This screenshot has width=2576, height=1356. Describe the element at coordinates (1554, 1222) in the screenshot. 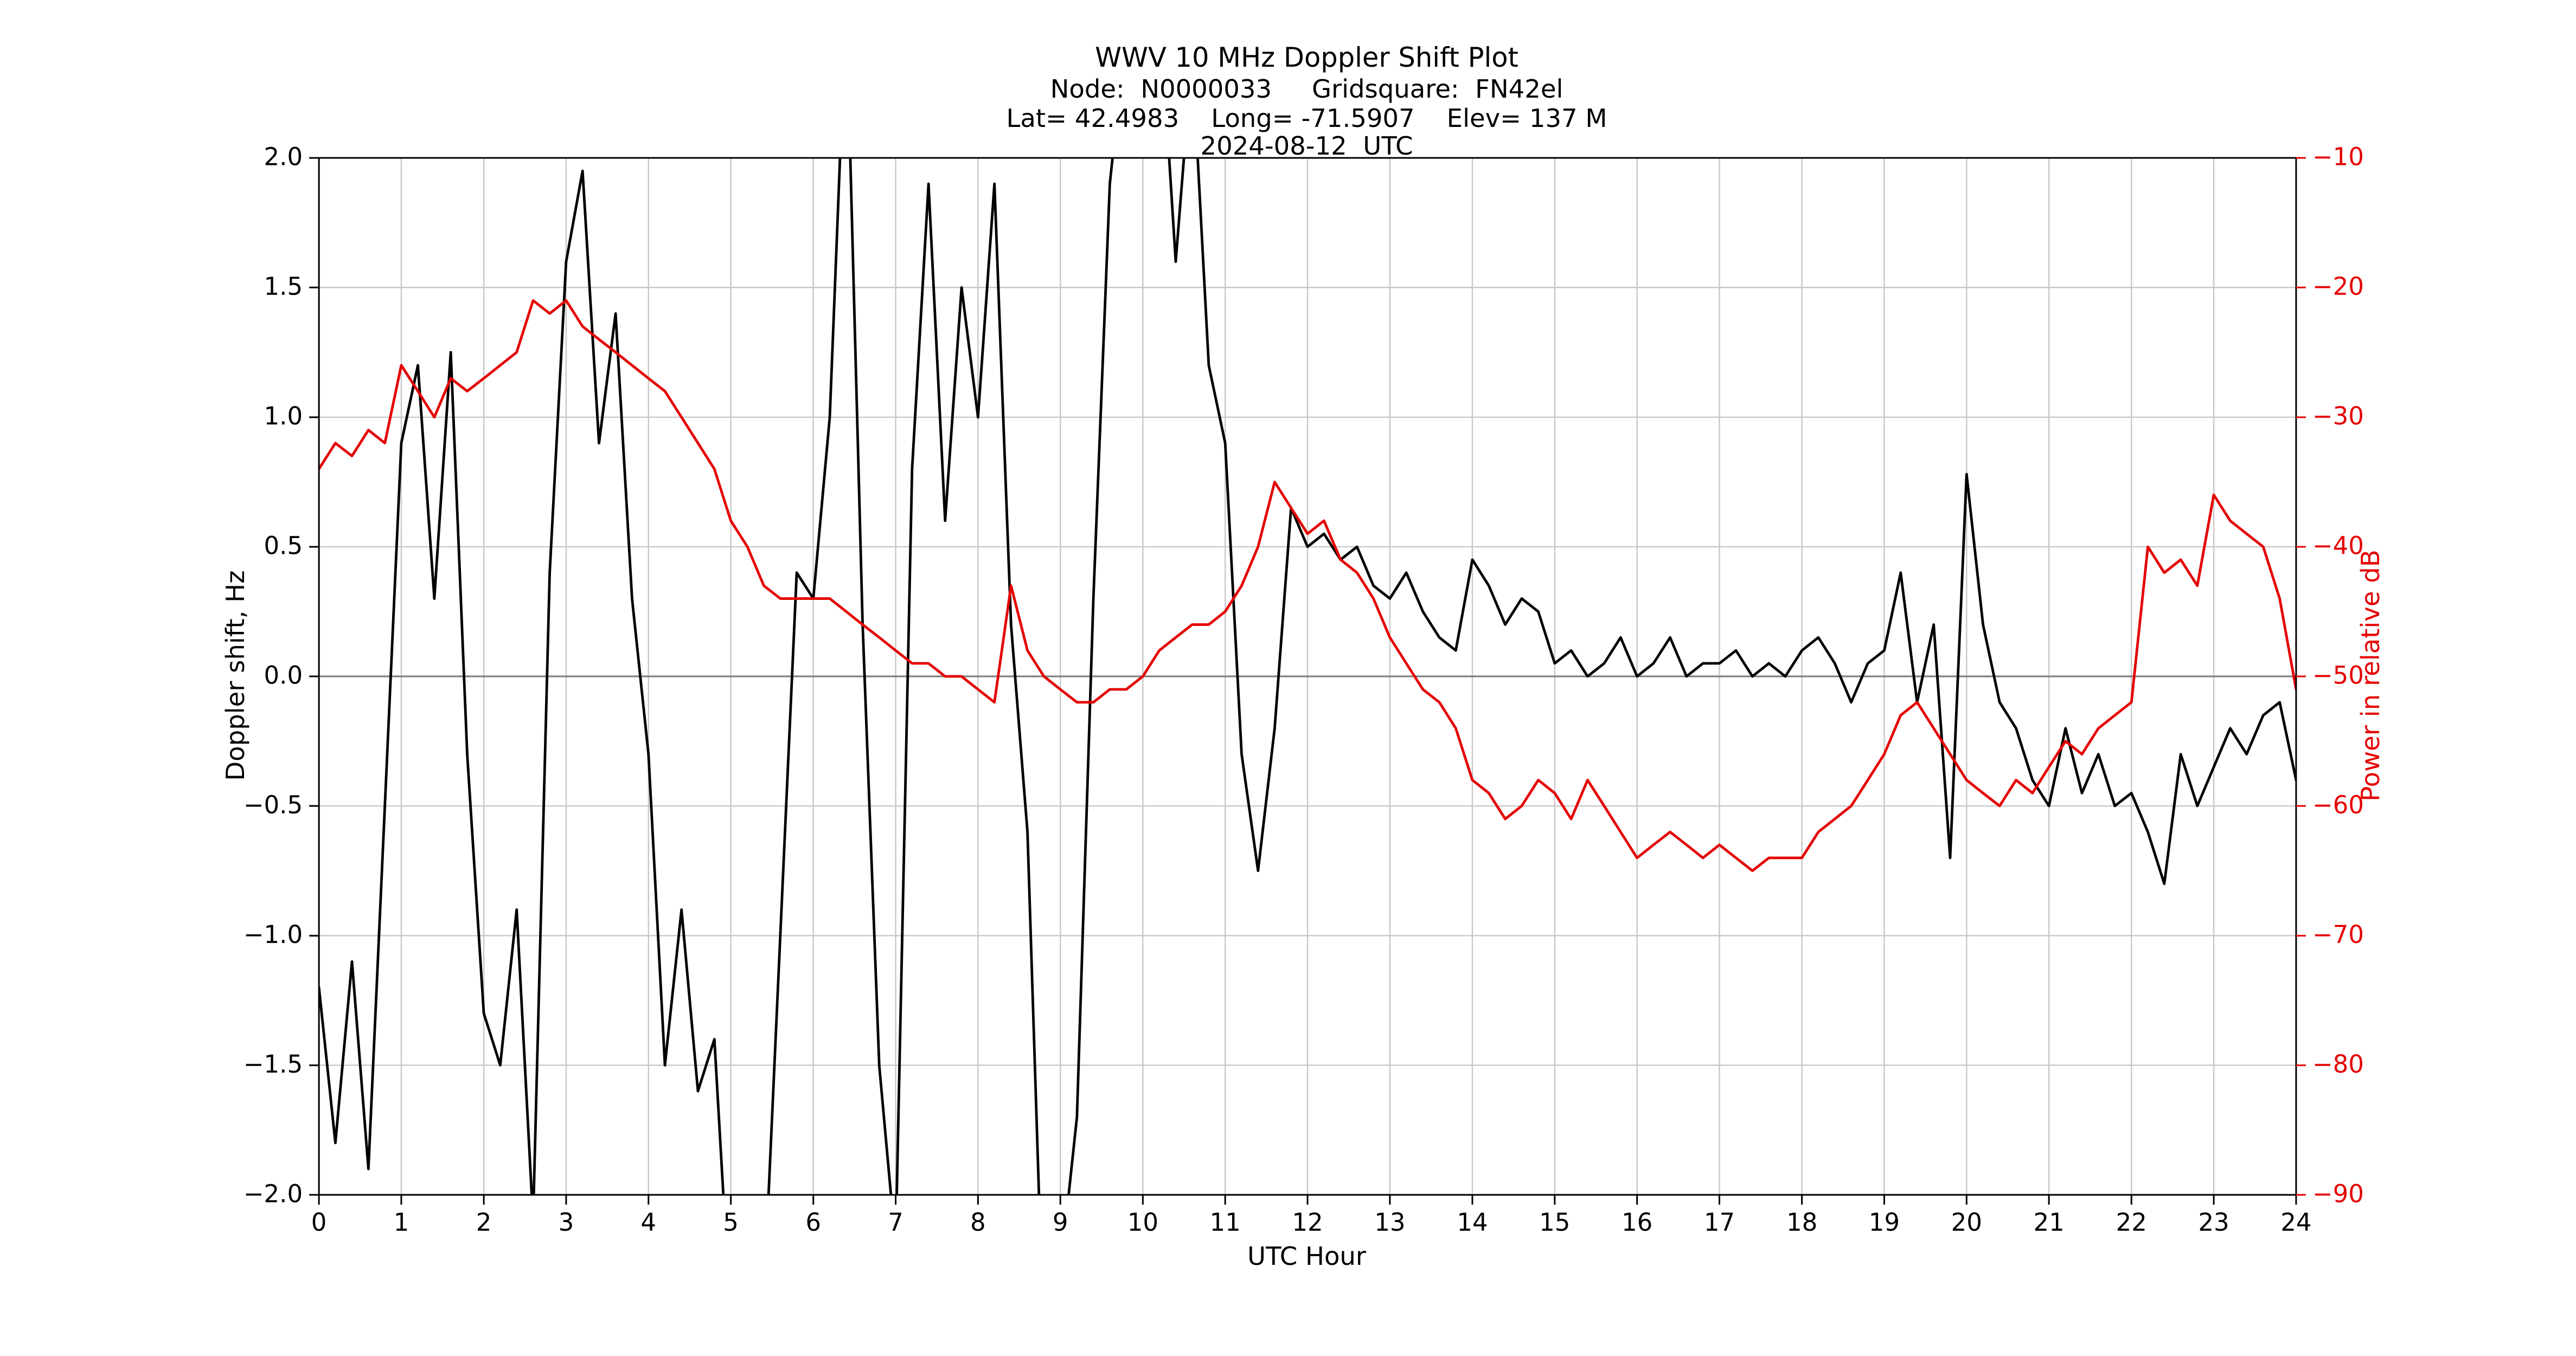

I see `x-tick-label: 15` at that location.